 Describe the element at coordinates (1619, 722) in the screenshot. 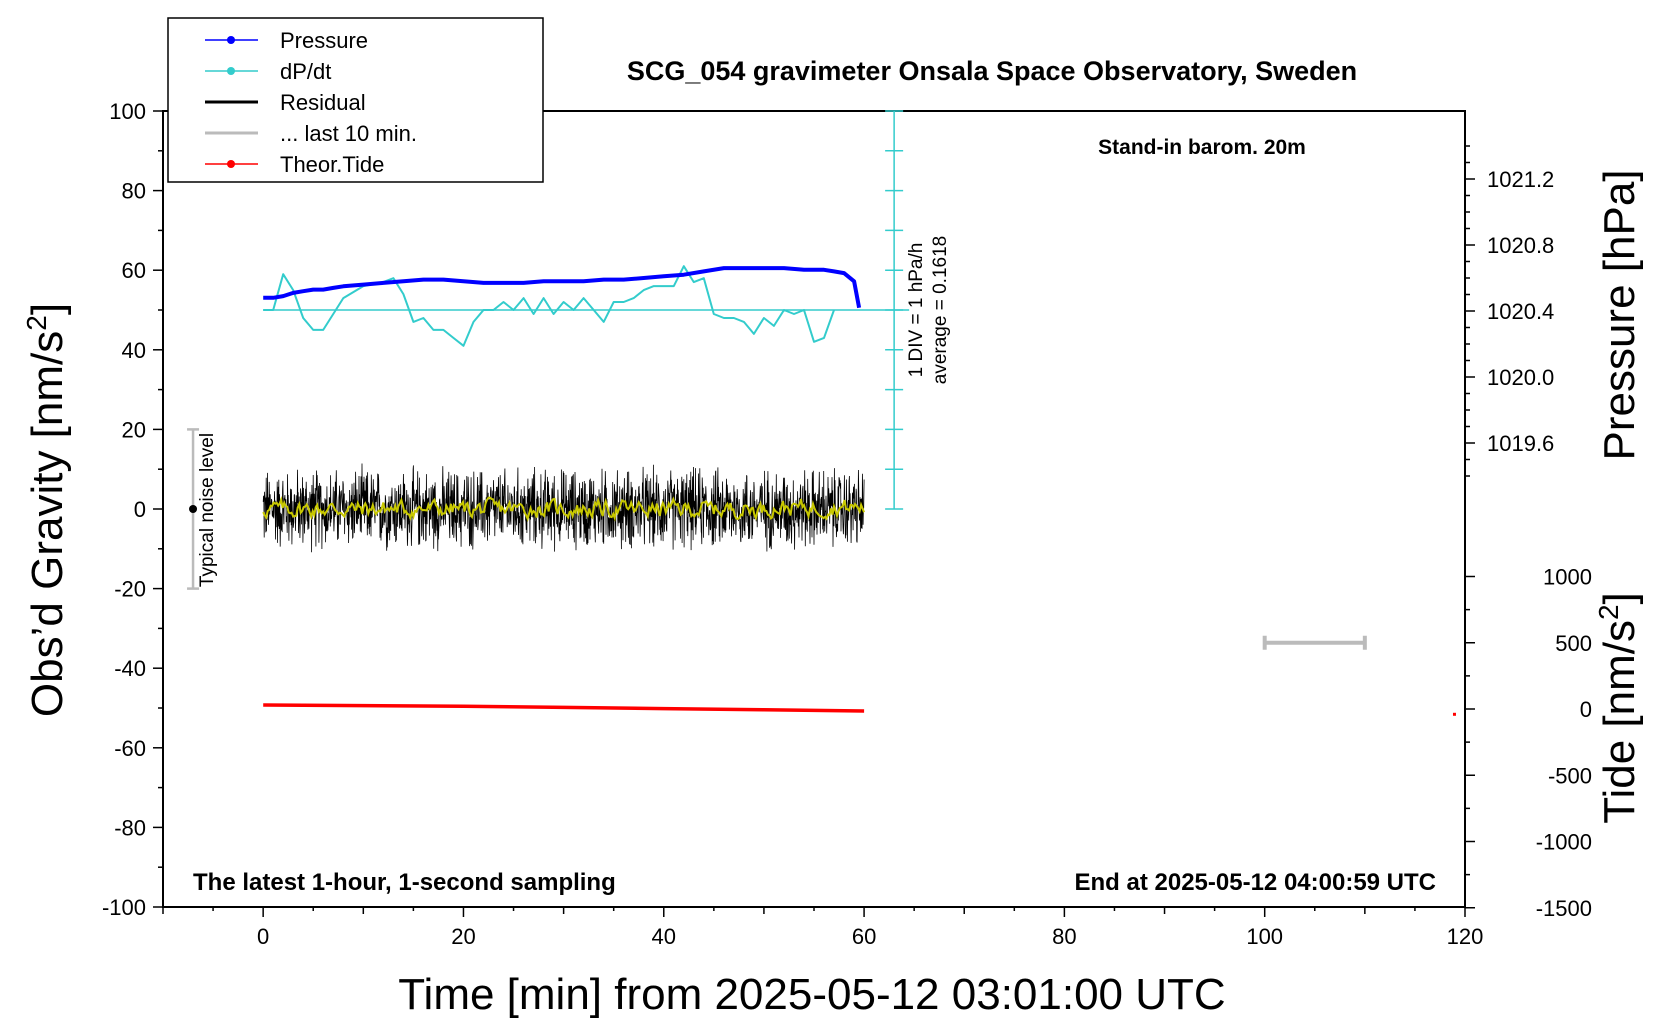

I see `tide-title-main: Tide [nm/s` at that location.